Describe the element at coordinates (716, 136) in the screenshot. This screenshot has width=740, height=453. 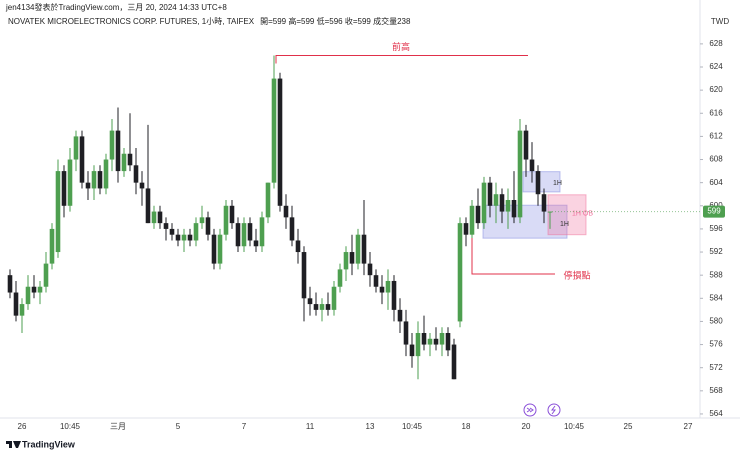
I see `y-tick-label: 612` at that location.